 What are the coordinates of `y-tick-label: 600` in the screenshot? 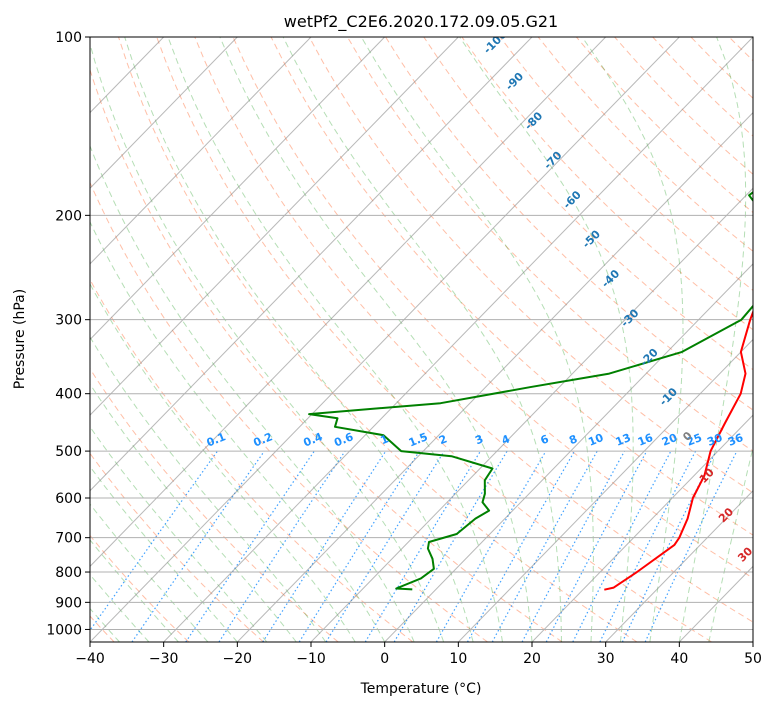 It's located at (68, 499).